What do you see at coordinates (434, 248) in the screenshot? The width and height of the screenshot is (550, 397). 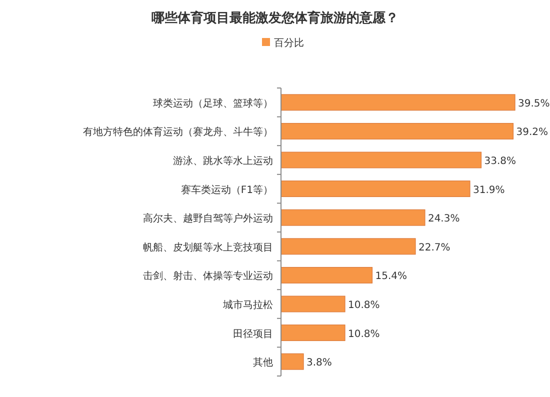 I see `data-label: 22.7%` at bounding box center [434, 248].